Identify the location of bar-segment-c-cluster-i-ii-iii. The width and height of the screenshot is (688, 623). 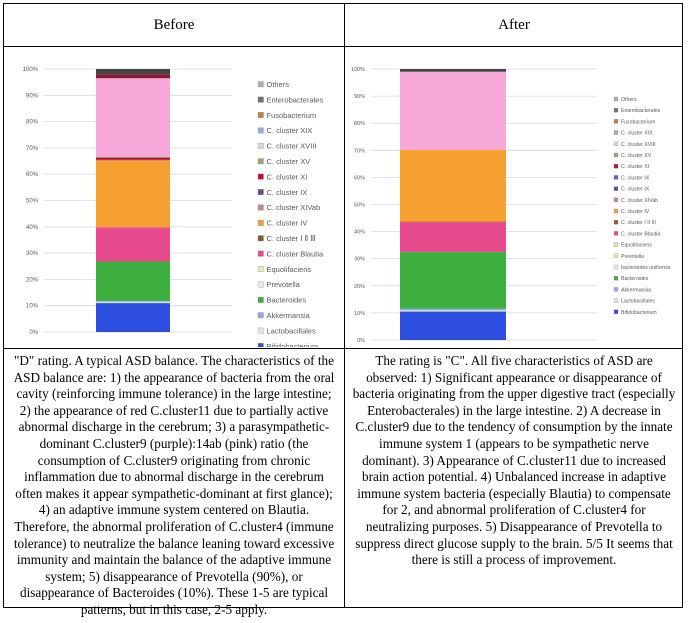
(453, 222).